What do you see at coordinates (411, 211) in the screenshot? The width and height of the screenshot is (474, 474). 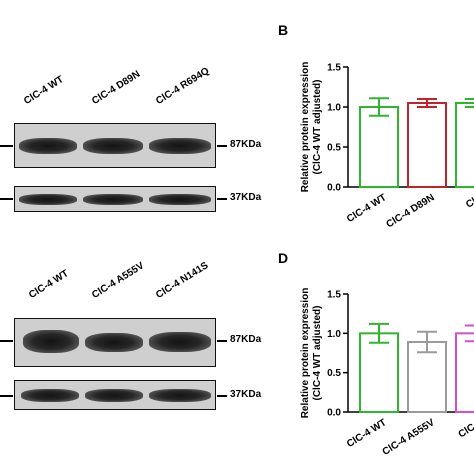 I see `x-category-label: ClC-4 D89N` at bounding box center [411, 211].